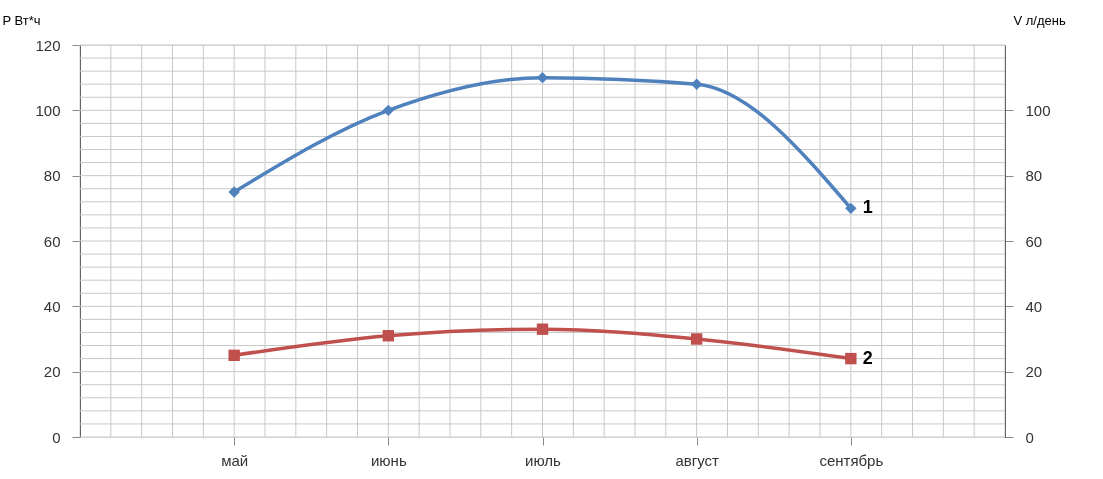 This screenshot has width=1103, height=479. I want to click on x-tick-label: август, so click(697, 460).